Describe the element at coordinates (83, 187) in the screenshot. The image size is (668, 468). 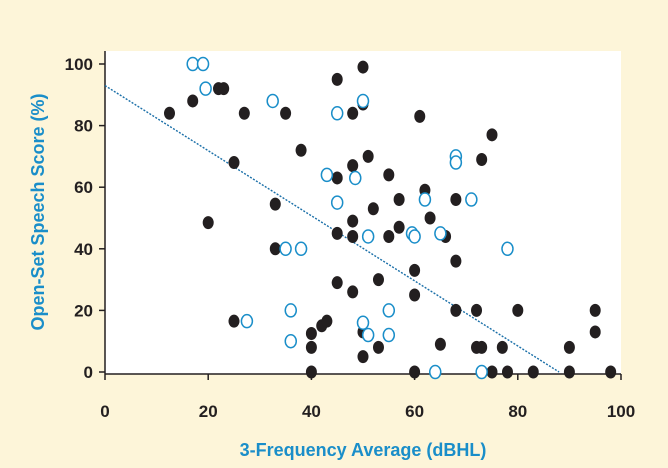
I see `y-tick-label: 60` at that location.